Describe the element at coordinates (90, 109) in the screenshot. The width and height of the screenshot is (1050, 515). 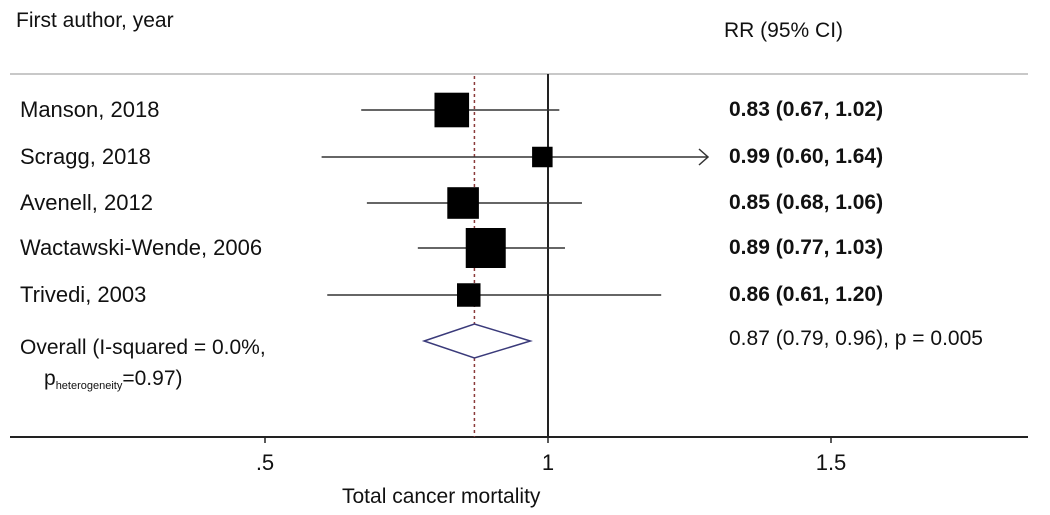
I see `study-label-0: Manson, 2018` at that location.